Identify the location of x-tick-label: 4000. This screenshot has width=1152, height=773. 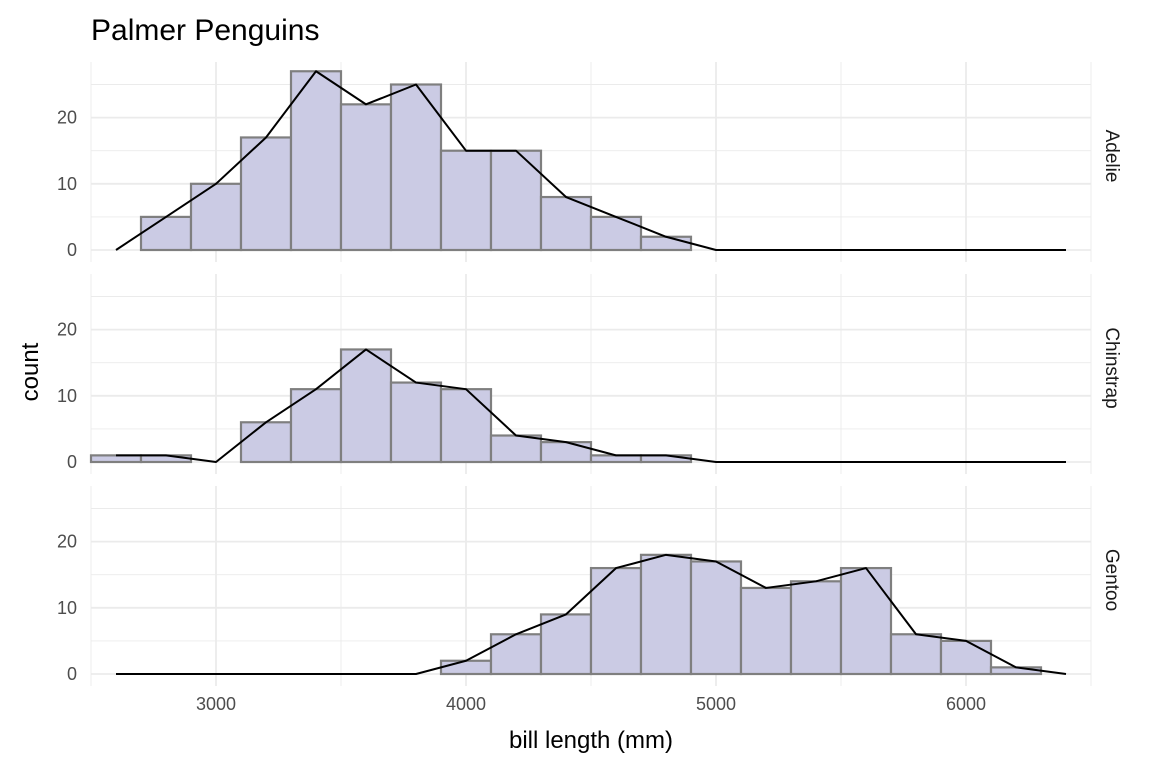
(466, 704).